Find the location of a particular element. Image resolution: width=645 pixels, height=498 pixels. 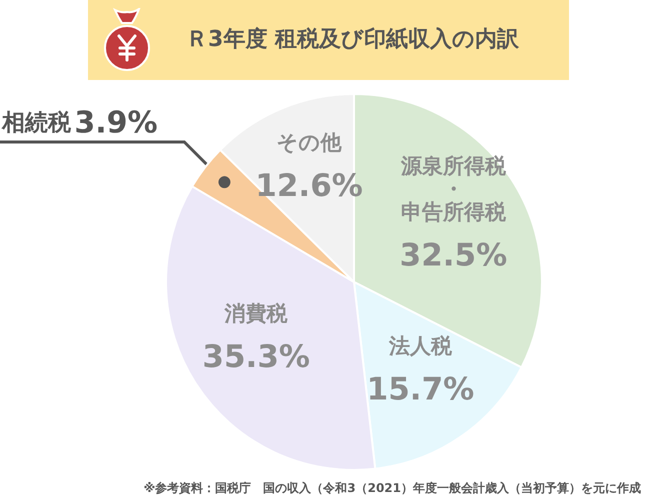

data-label: 35.3% is located at coordinates (256, 356).